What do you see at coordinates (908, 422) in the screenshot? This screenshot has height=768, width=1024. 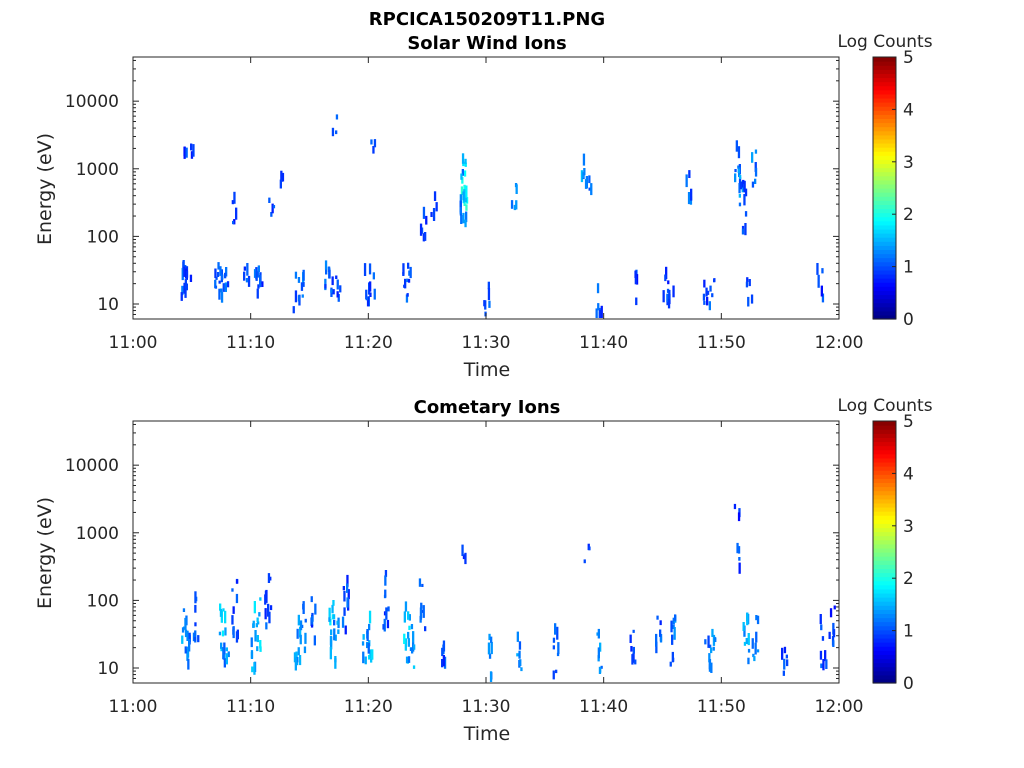 I see `colorbar-tick-label: 5` at bounding box center [908, 422].